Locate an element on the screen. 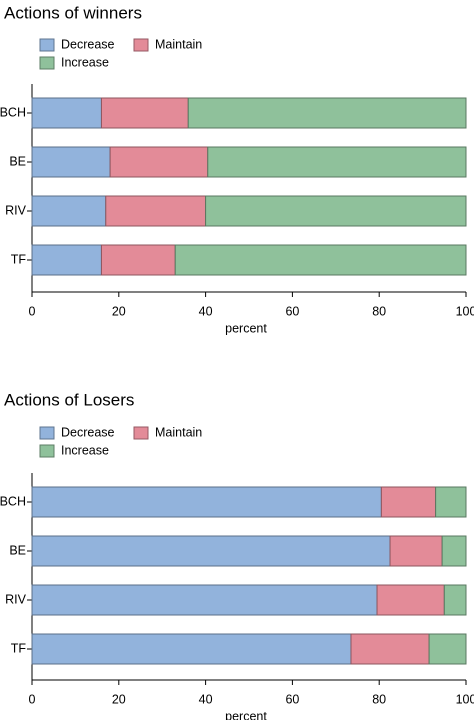 Image resolution: width=474 pixels, height=720 pixels. chart-title: Actions of Losers is located at coordinates (69, 399).